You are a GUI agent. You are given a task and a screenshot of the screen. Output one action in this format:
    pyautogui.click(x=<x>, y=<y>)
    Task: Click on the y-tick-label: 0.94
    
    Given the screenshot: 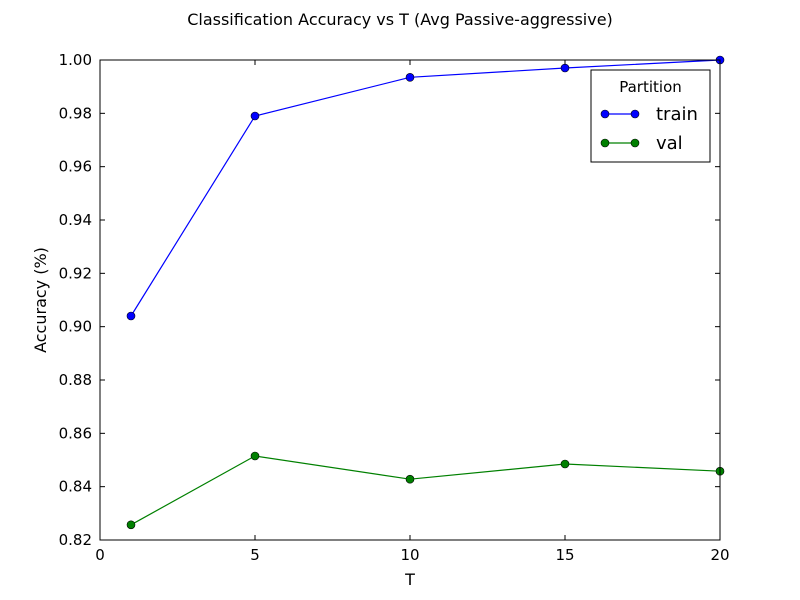 What is the action you would take?
    pyautogui.click(x=75, y=220)
    